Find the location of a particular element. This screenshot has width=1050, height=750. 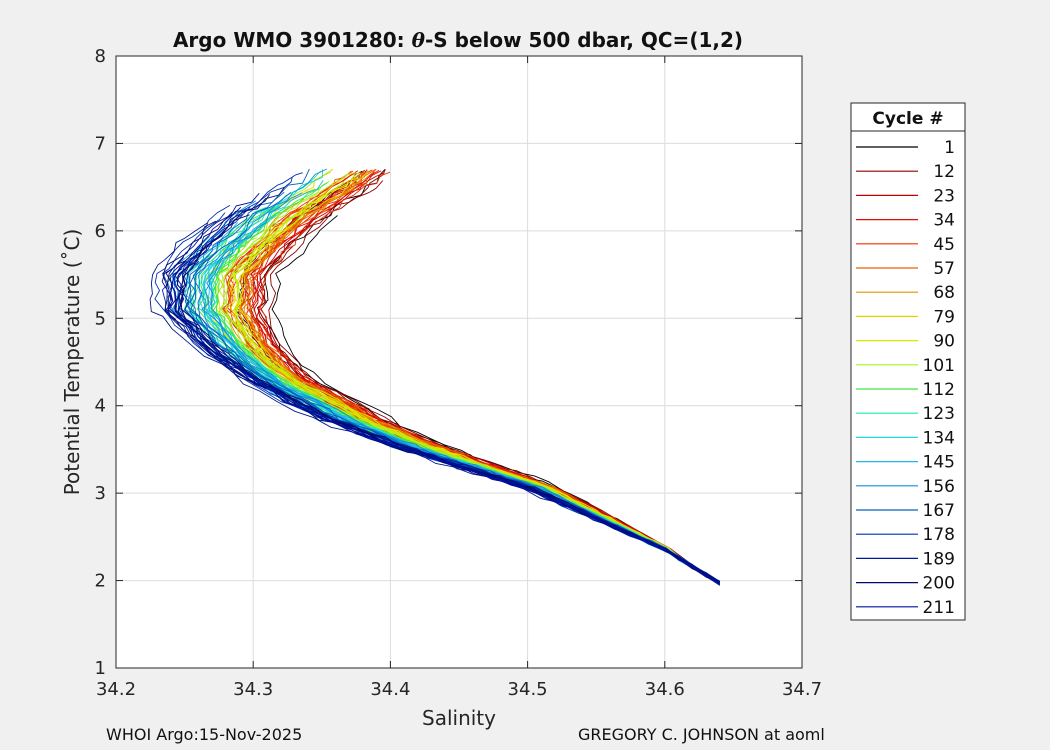

y-tick-labels: 1 2 3 4 5 6 7 8 is located at coordinates (100, 362).